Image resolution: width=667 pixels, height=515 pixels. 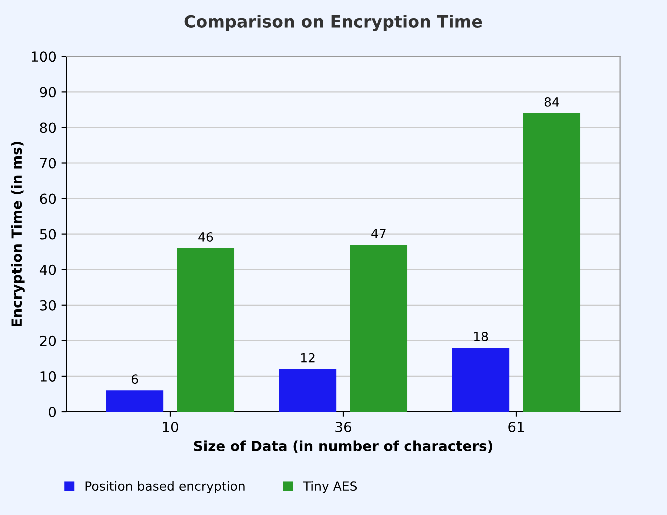 I want to click on x-tick-label: 10, so click(x=170, y=427).